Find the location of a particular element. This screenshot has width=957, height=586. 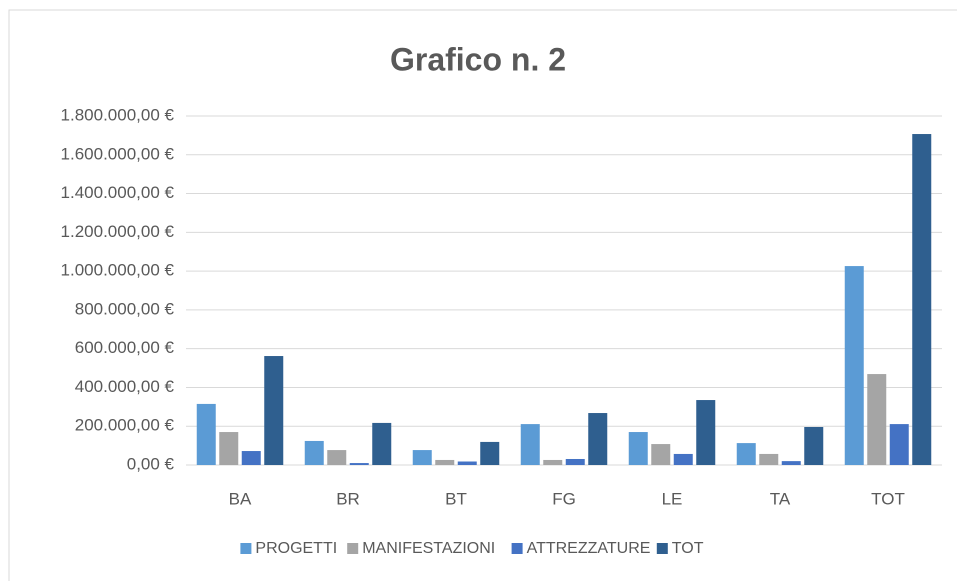

x-tick-label: FG is located at coordinates (564, 498).